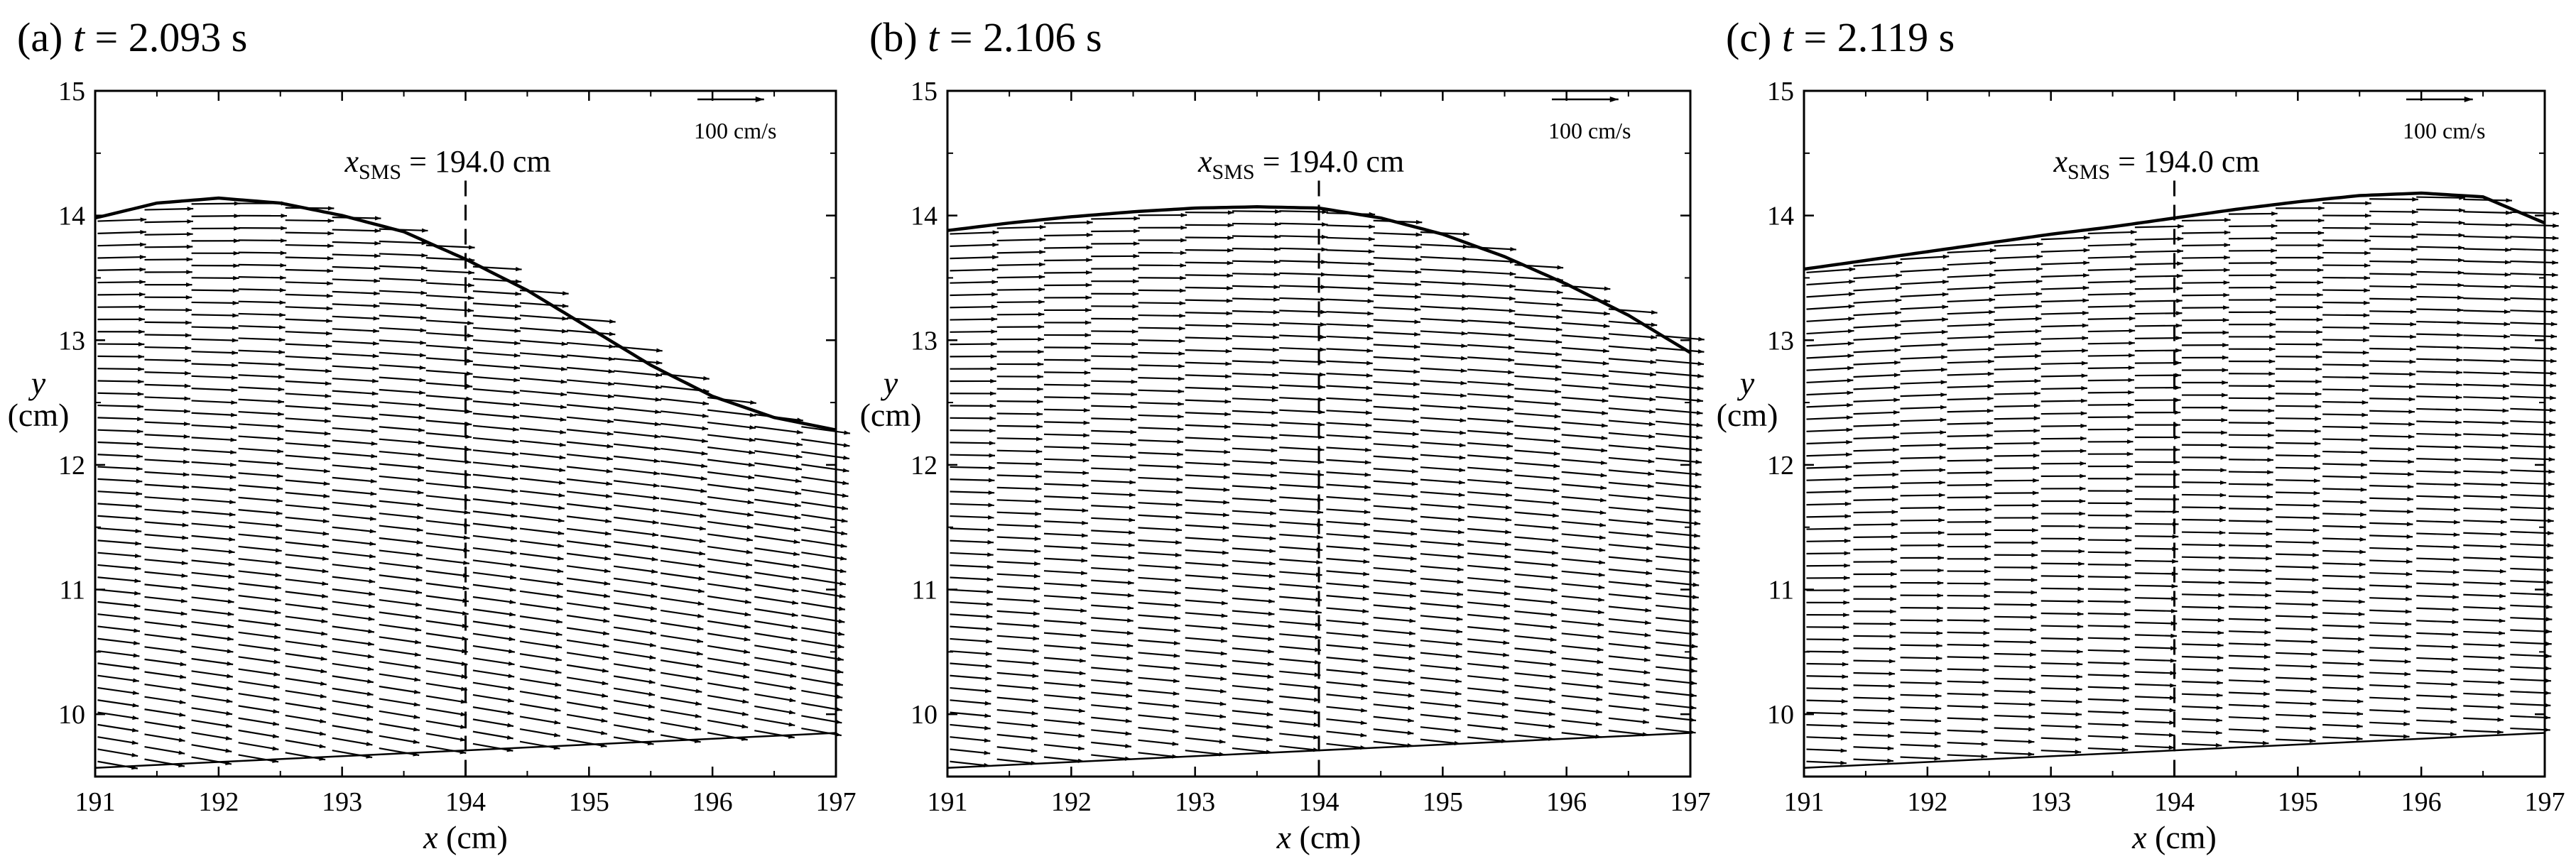 The image size is (2576, 866). What do you see at coordinates (1781, 590) in the screenshot?
I see `y-tick-label: 11` at bounding box center [1781, 590].